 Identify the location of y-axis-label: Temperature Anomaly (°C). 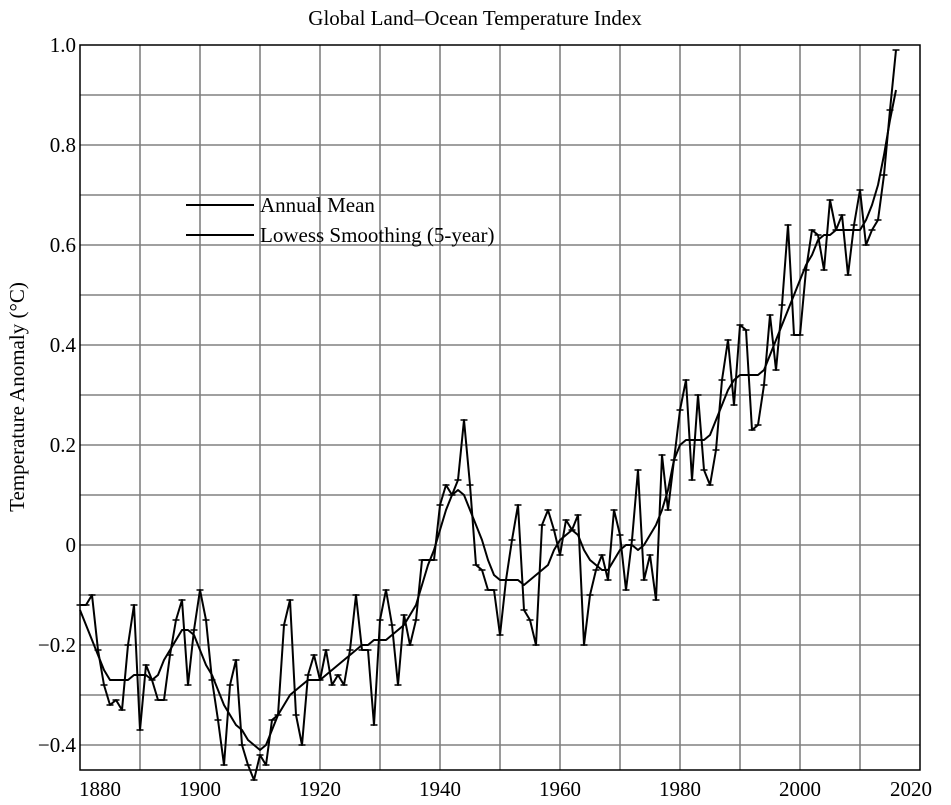
(17, 397).